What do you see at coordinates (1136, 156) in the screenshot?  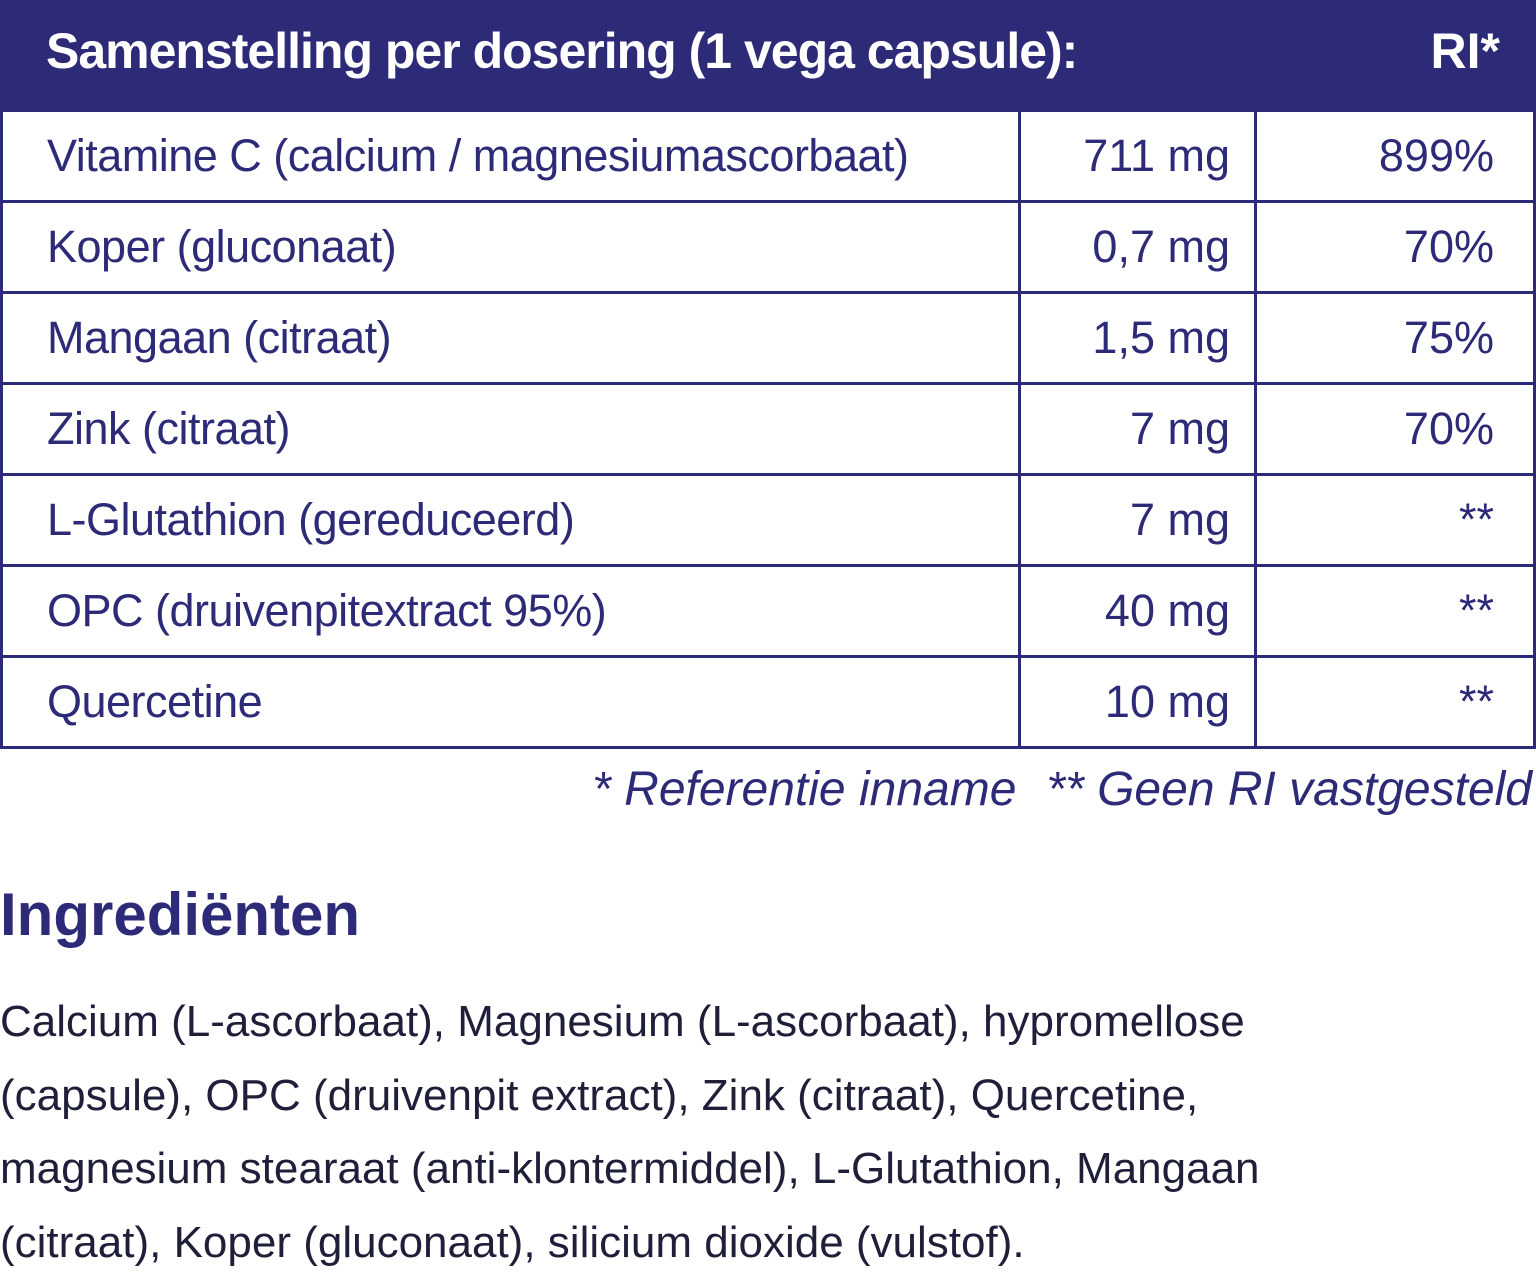 I see `amount: 711 mg` at bounding box center [1136, 156].